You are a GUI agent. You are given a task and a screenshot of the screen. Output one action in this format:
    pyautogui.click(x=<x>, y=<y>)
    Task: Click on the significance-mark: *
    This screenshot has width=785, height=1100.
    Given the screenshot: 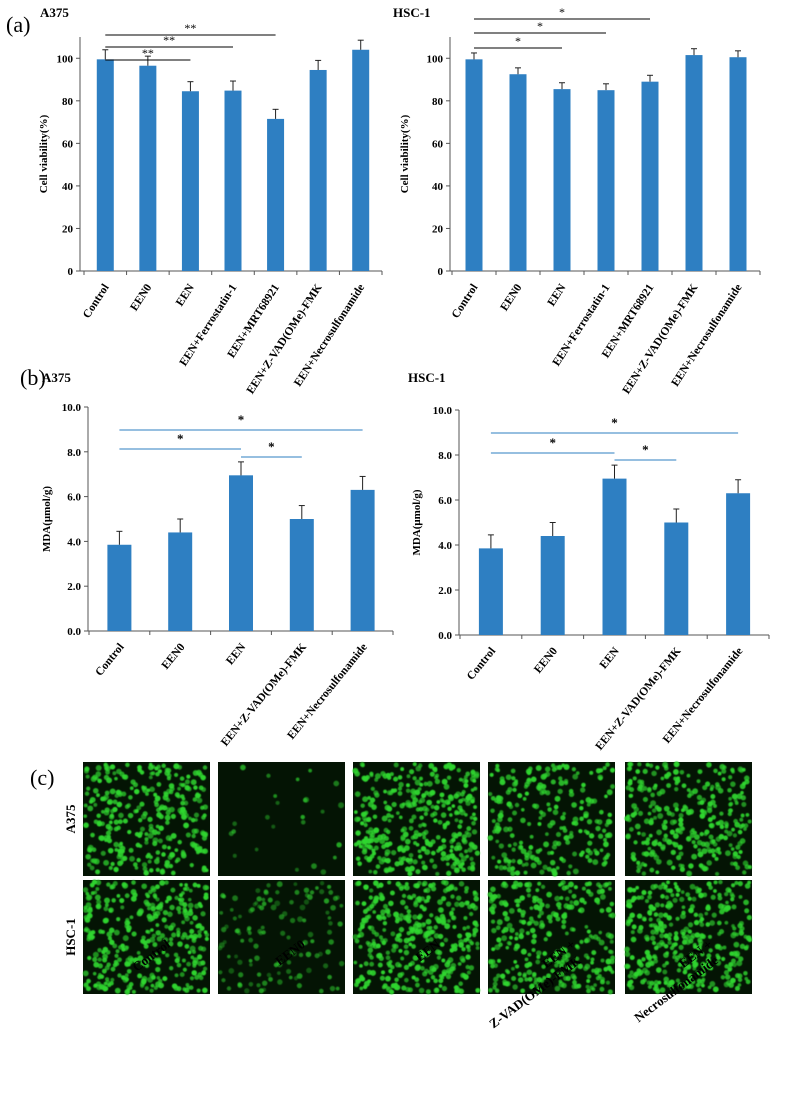 What is the action you would take?
    pyautogui.click(x=540, y=26)
    